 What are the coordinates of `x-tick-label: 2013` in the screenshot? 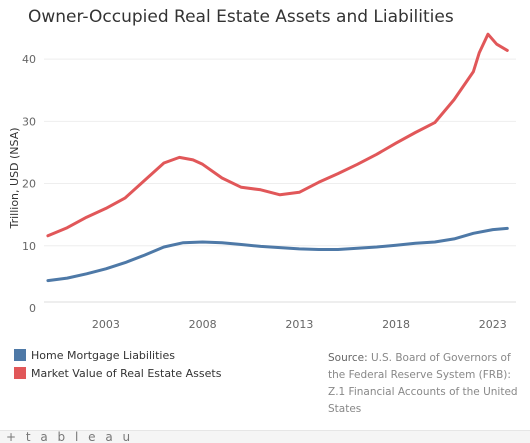 It's located at (299, 324).